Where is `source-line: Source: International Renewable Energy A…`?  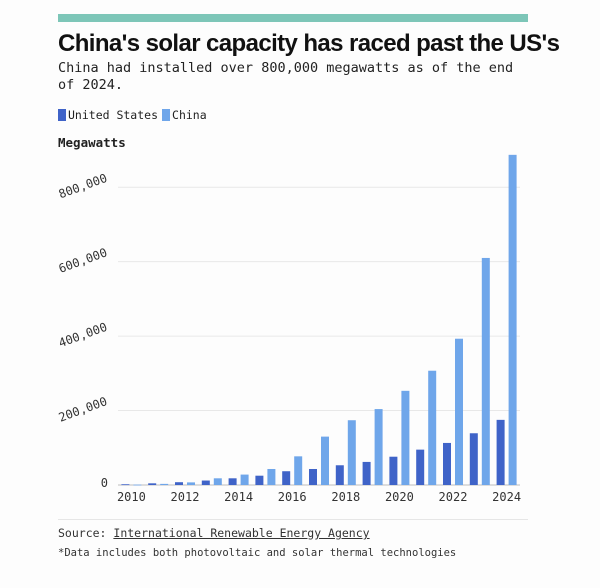
source-line: Source: International Renewable Energy A… is located at coordinates (214, 533).